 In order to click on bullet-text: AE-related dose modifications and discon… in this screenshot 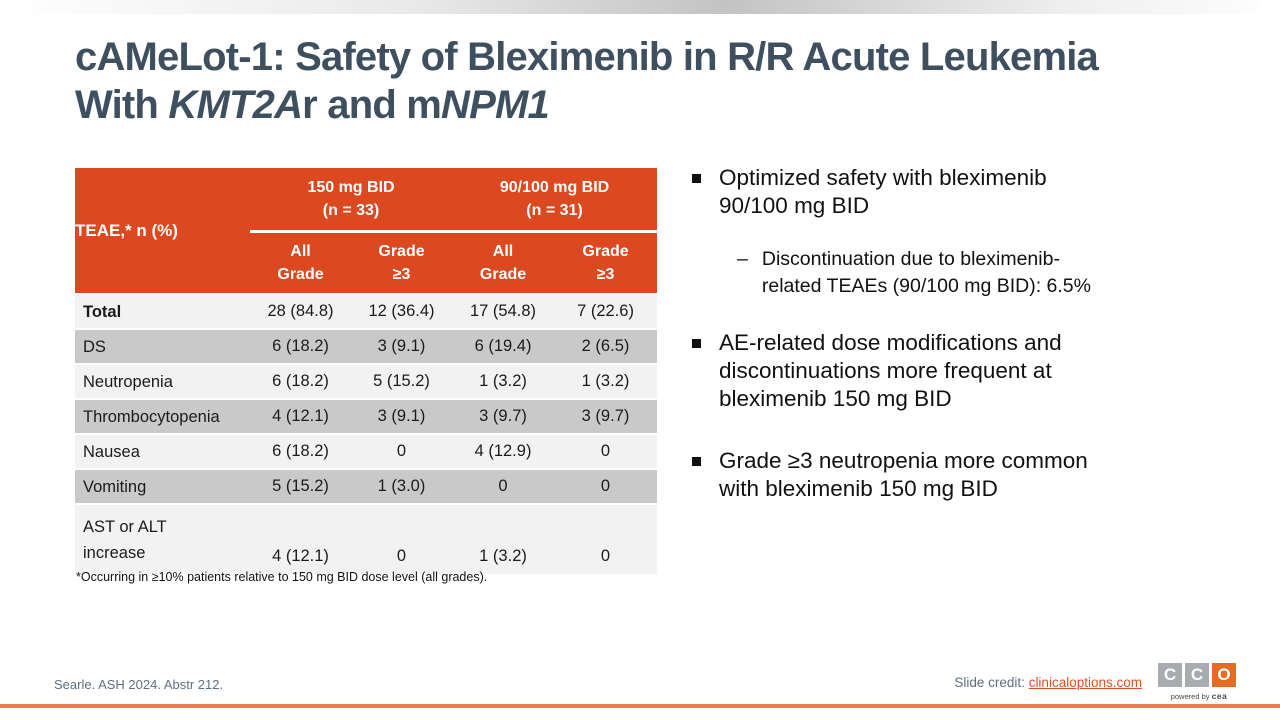, I will do `click(890, 370)`.